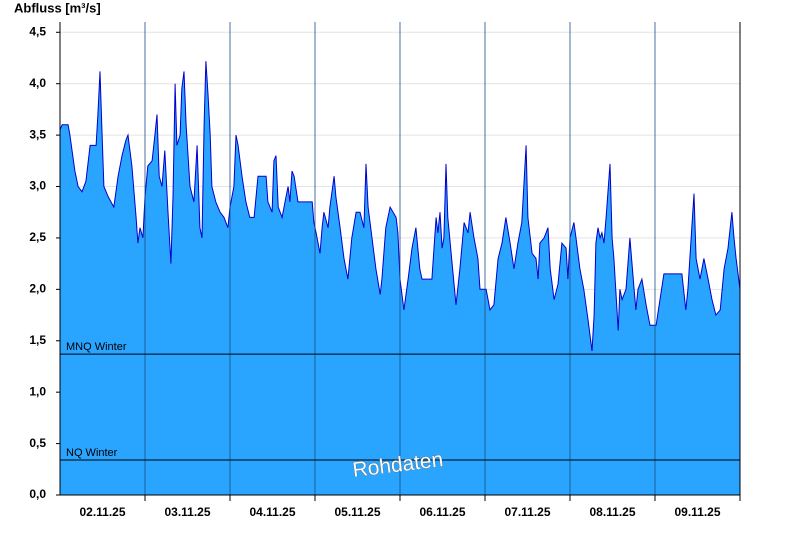 The height and width of the screenshot is (550, 800). What do you see at coordinates (357, 512) in the screenshot?
I see `x-tick-label: 05.11.25` at bounding box center [357, 512].